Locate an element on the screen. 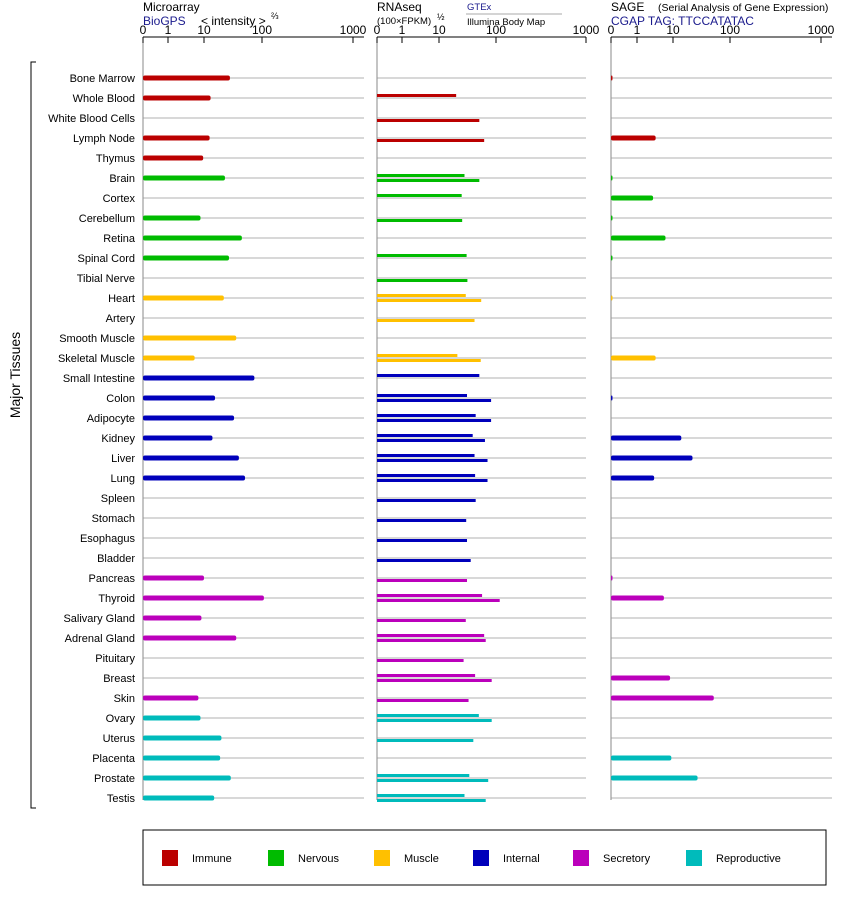 The image size is (842, 900). tissue-label: Adrenal Gland is located at coordinates (100, 639).